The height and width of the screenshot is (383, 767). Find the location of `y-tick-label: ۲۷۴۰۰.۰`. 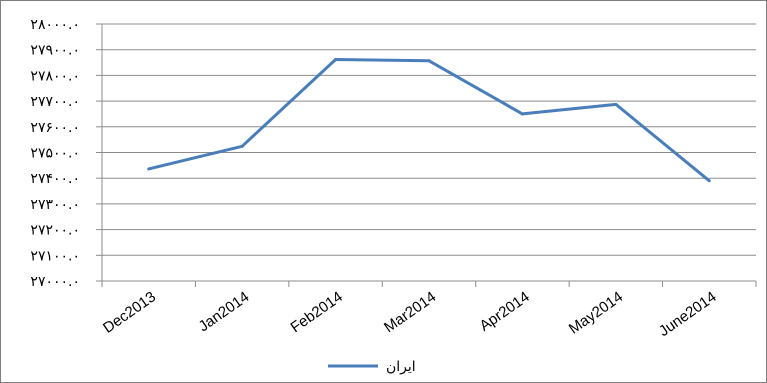

y-tick-label: ۲۷۴۰۰.۰ is located at coordinates (55, 179).